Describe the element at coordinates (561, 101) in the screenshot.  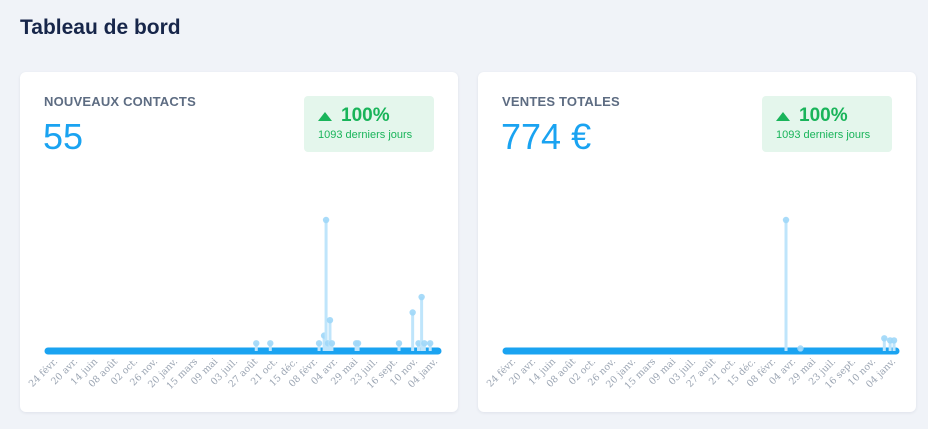
I see `card-label: VENTES TOTALES` at that location.